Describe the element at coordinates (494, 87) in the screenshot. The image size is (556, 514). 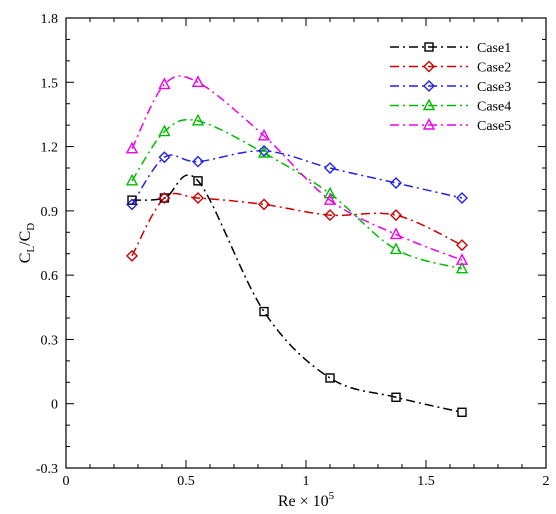
I see `legend-label-case3: Case3` at that location.